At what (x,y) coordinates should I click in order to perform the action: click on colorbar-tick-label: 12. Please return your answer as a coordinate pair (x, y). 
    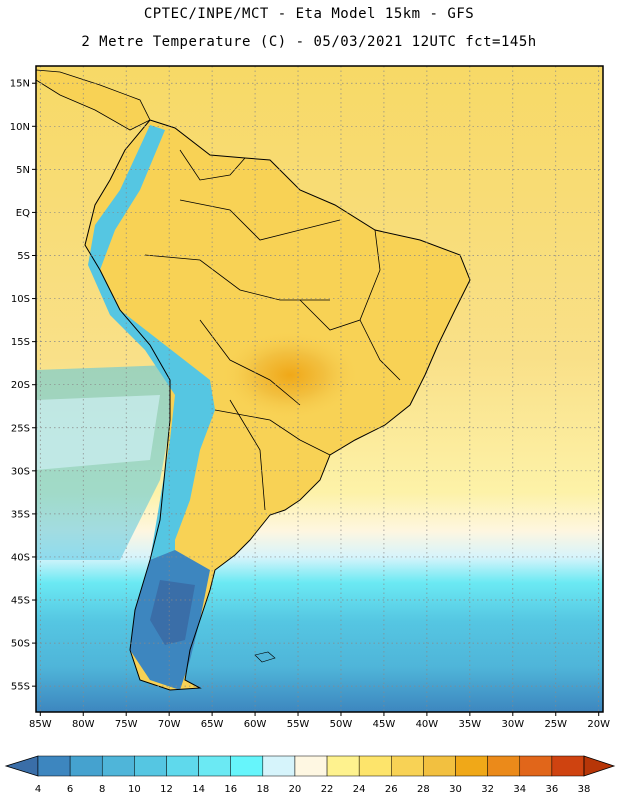
    Looking at the image, I should click on (166, 789).